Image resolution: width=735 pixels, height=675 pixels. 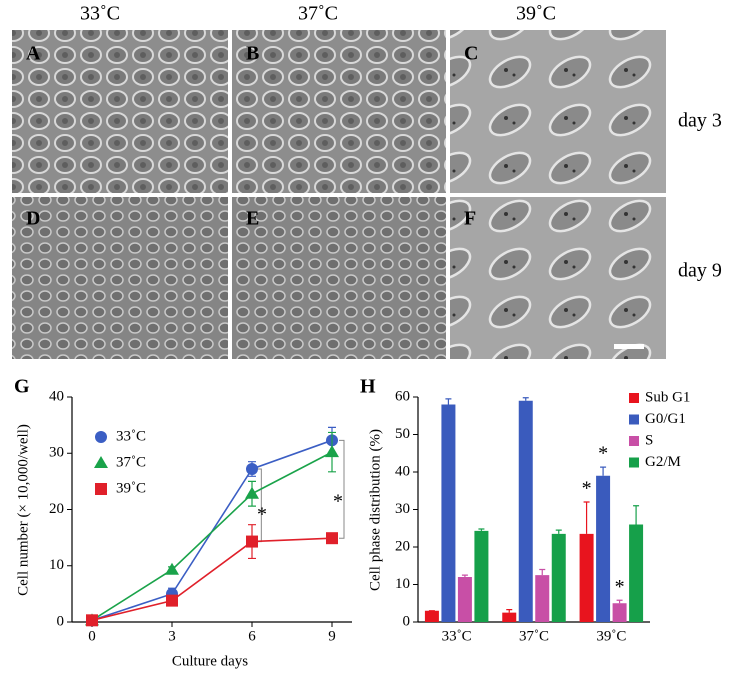 What do you see at coordinates (100, 14) in the screenshot?
I see `column-header: 33˚C` at bounding box center [100, 14].